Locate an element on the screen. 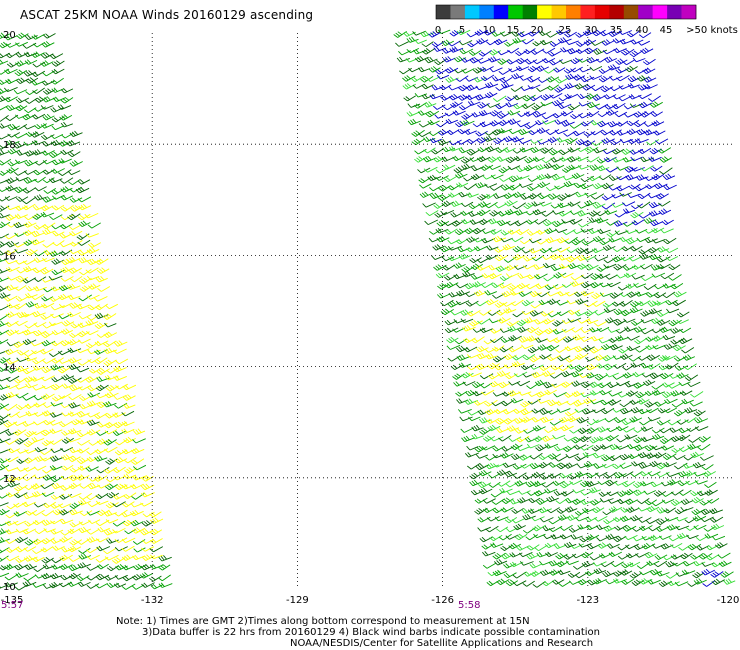 This screenshot has width=740, height=650. y-tick-label: 10 is located at coordinates (9, 587).